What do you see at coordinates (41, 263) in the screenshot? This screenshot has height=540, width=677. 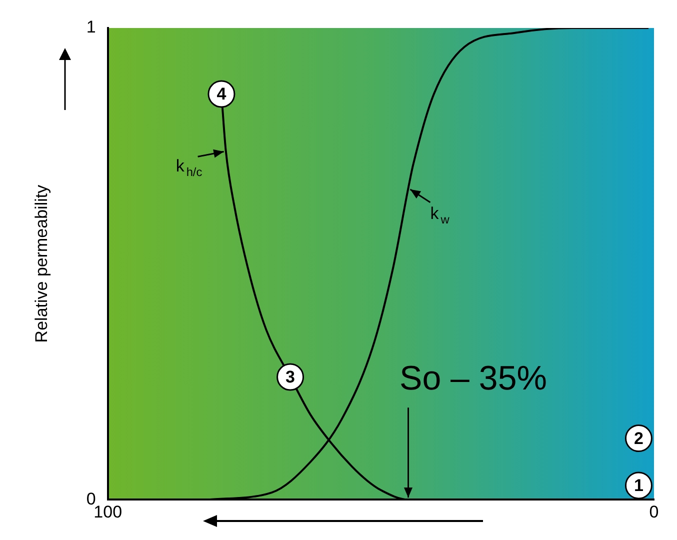 I see `y-axis-title: Relative permeability` at bounding box center [41, 263].